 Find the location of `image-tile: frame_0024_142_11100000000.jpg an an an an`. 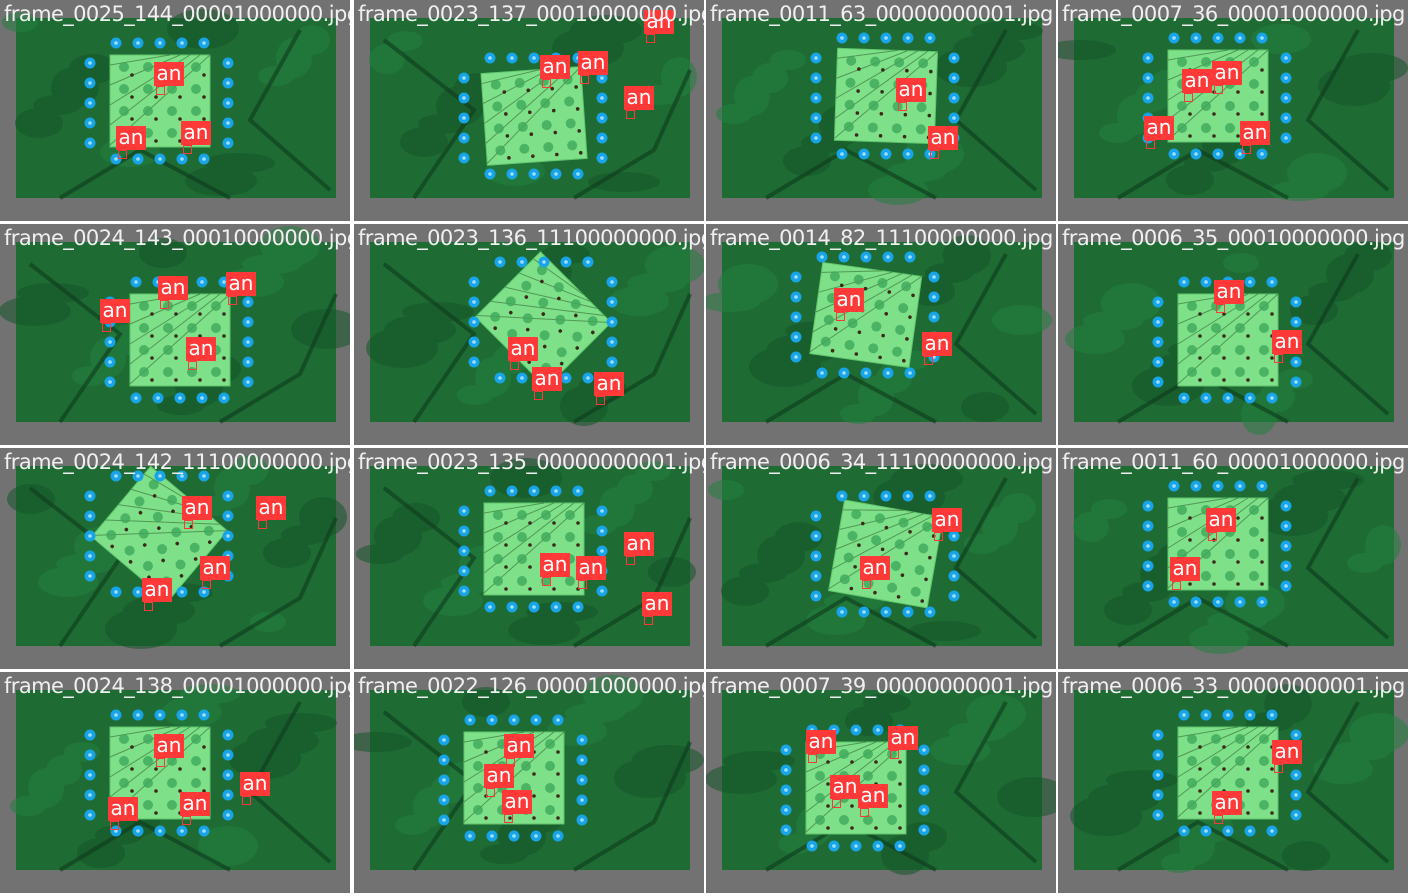

image-tile: frame_0024_142_11100000000.jpg an an an an is located at coordinates (175, 558).